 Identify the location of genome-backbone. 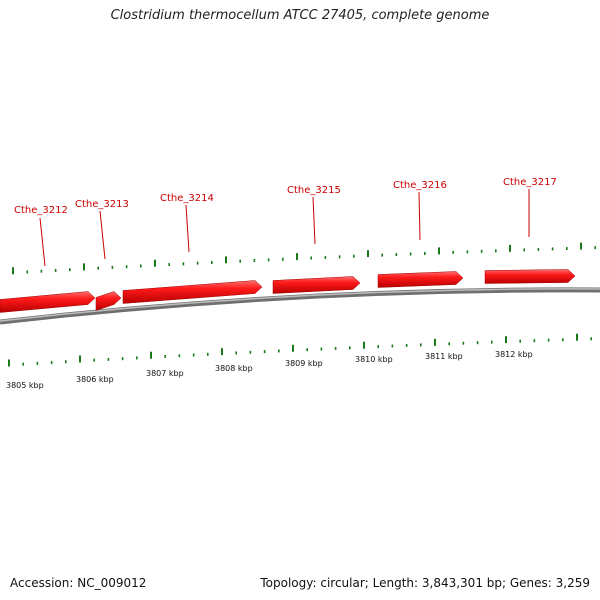
(300, 306).